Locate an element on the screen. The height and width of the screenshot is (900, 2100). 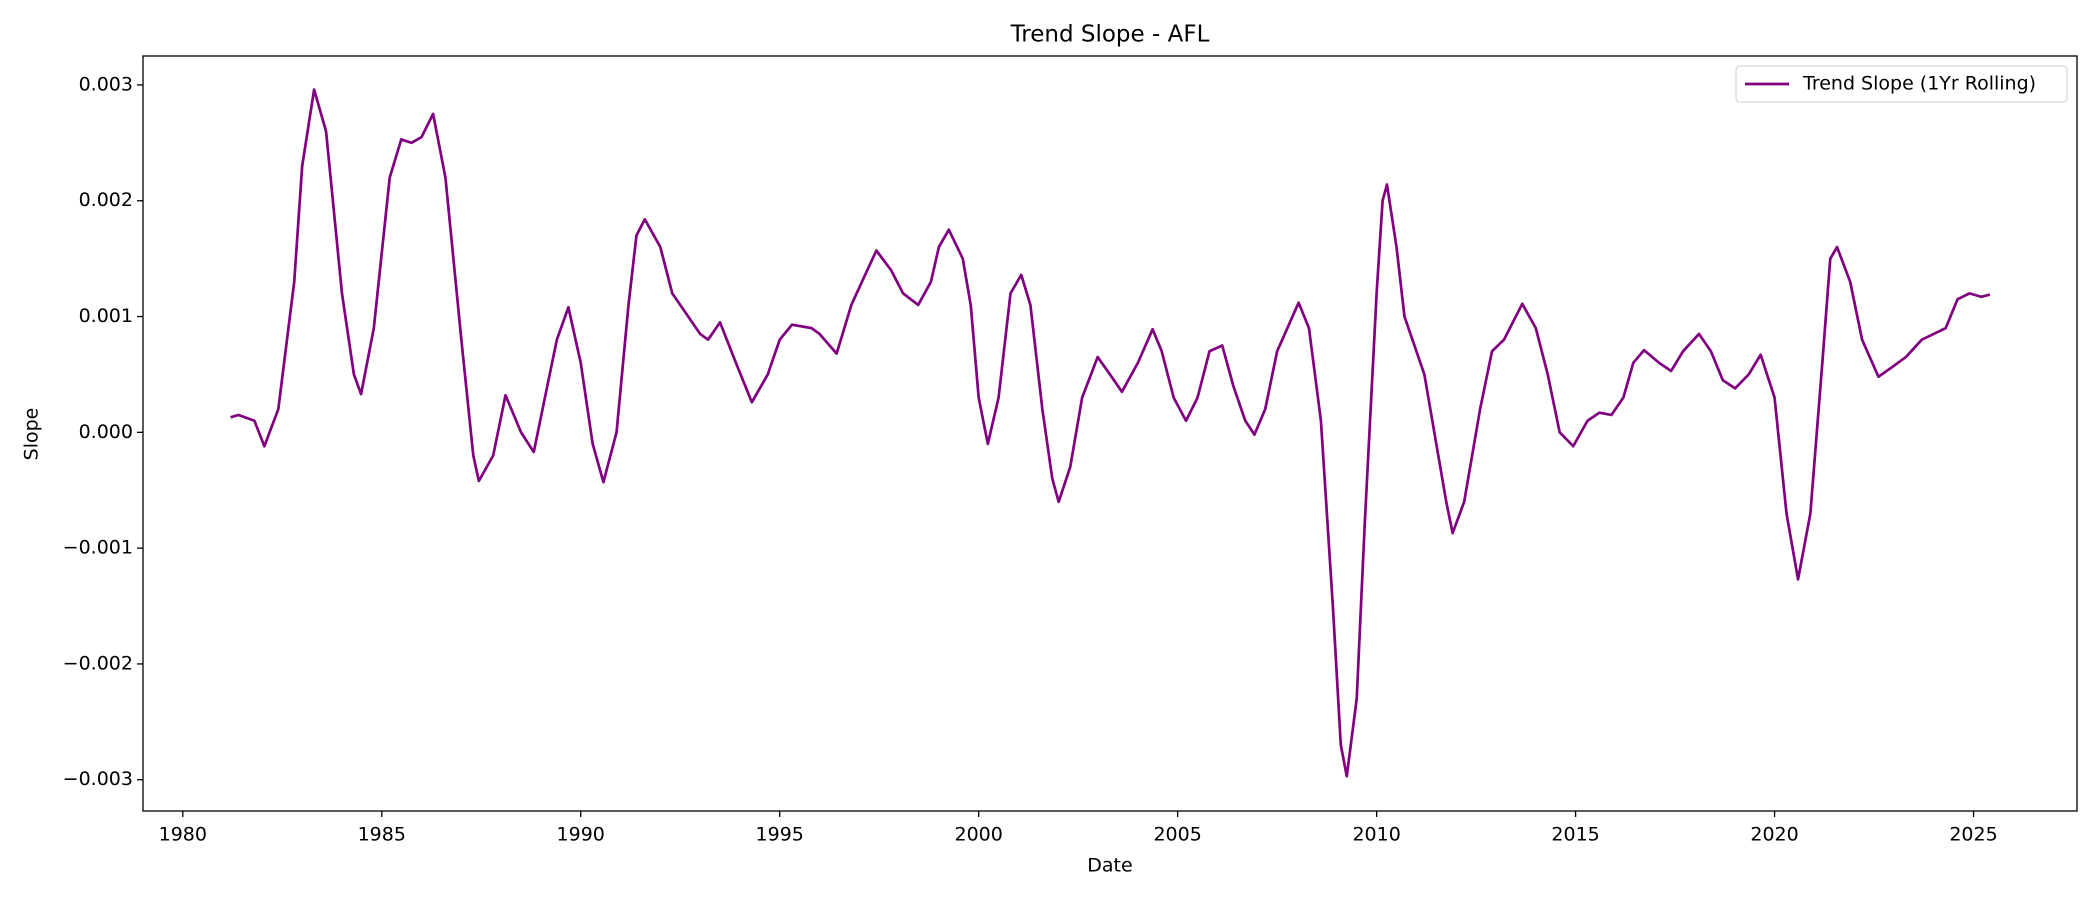
y-tick-label: −0.002 is located at coordinates (98, 663).